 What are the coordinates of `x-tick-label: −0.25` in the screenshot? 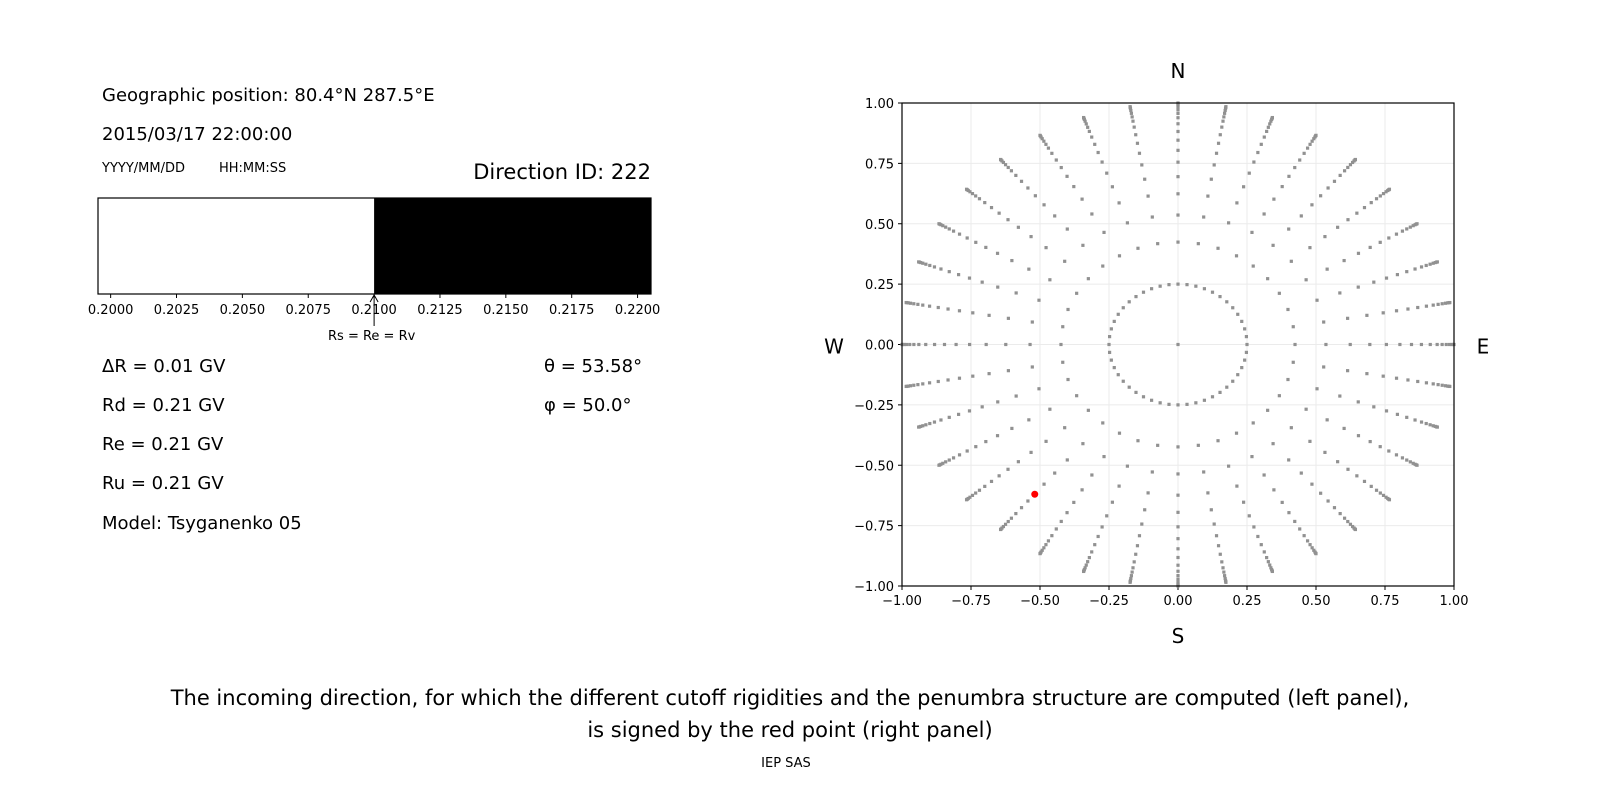 It's located at (1109, 601).